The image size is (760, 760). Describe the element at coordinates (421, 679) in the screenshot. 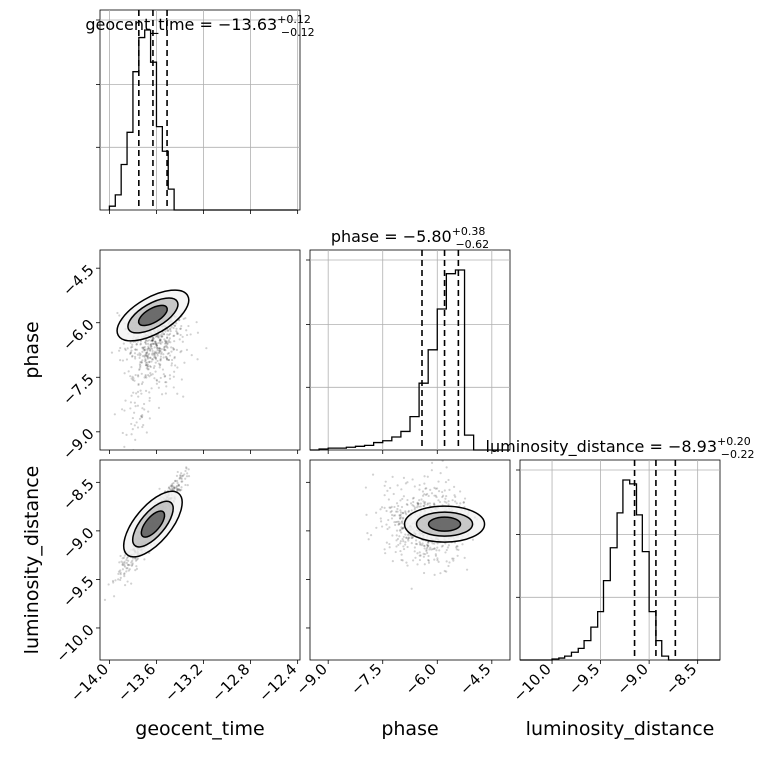

I see `x-tick-label: −6.0` at that location.